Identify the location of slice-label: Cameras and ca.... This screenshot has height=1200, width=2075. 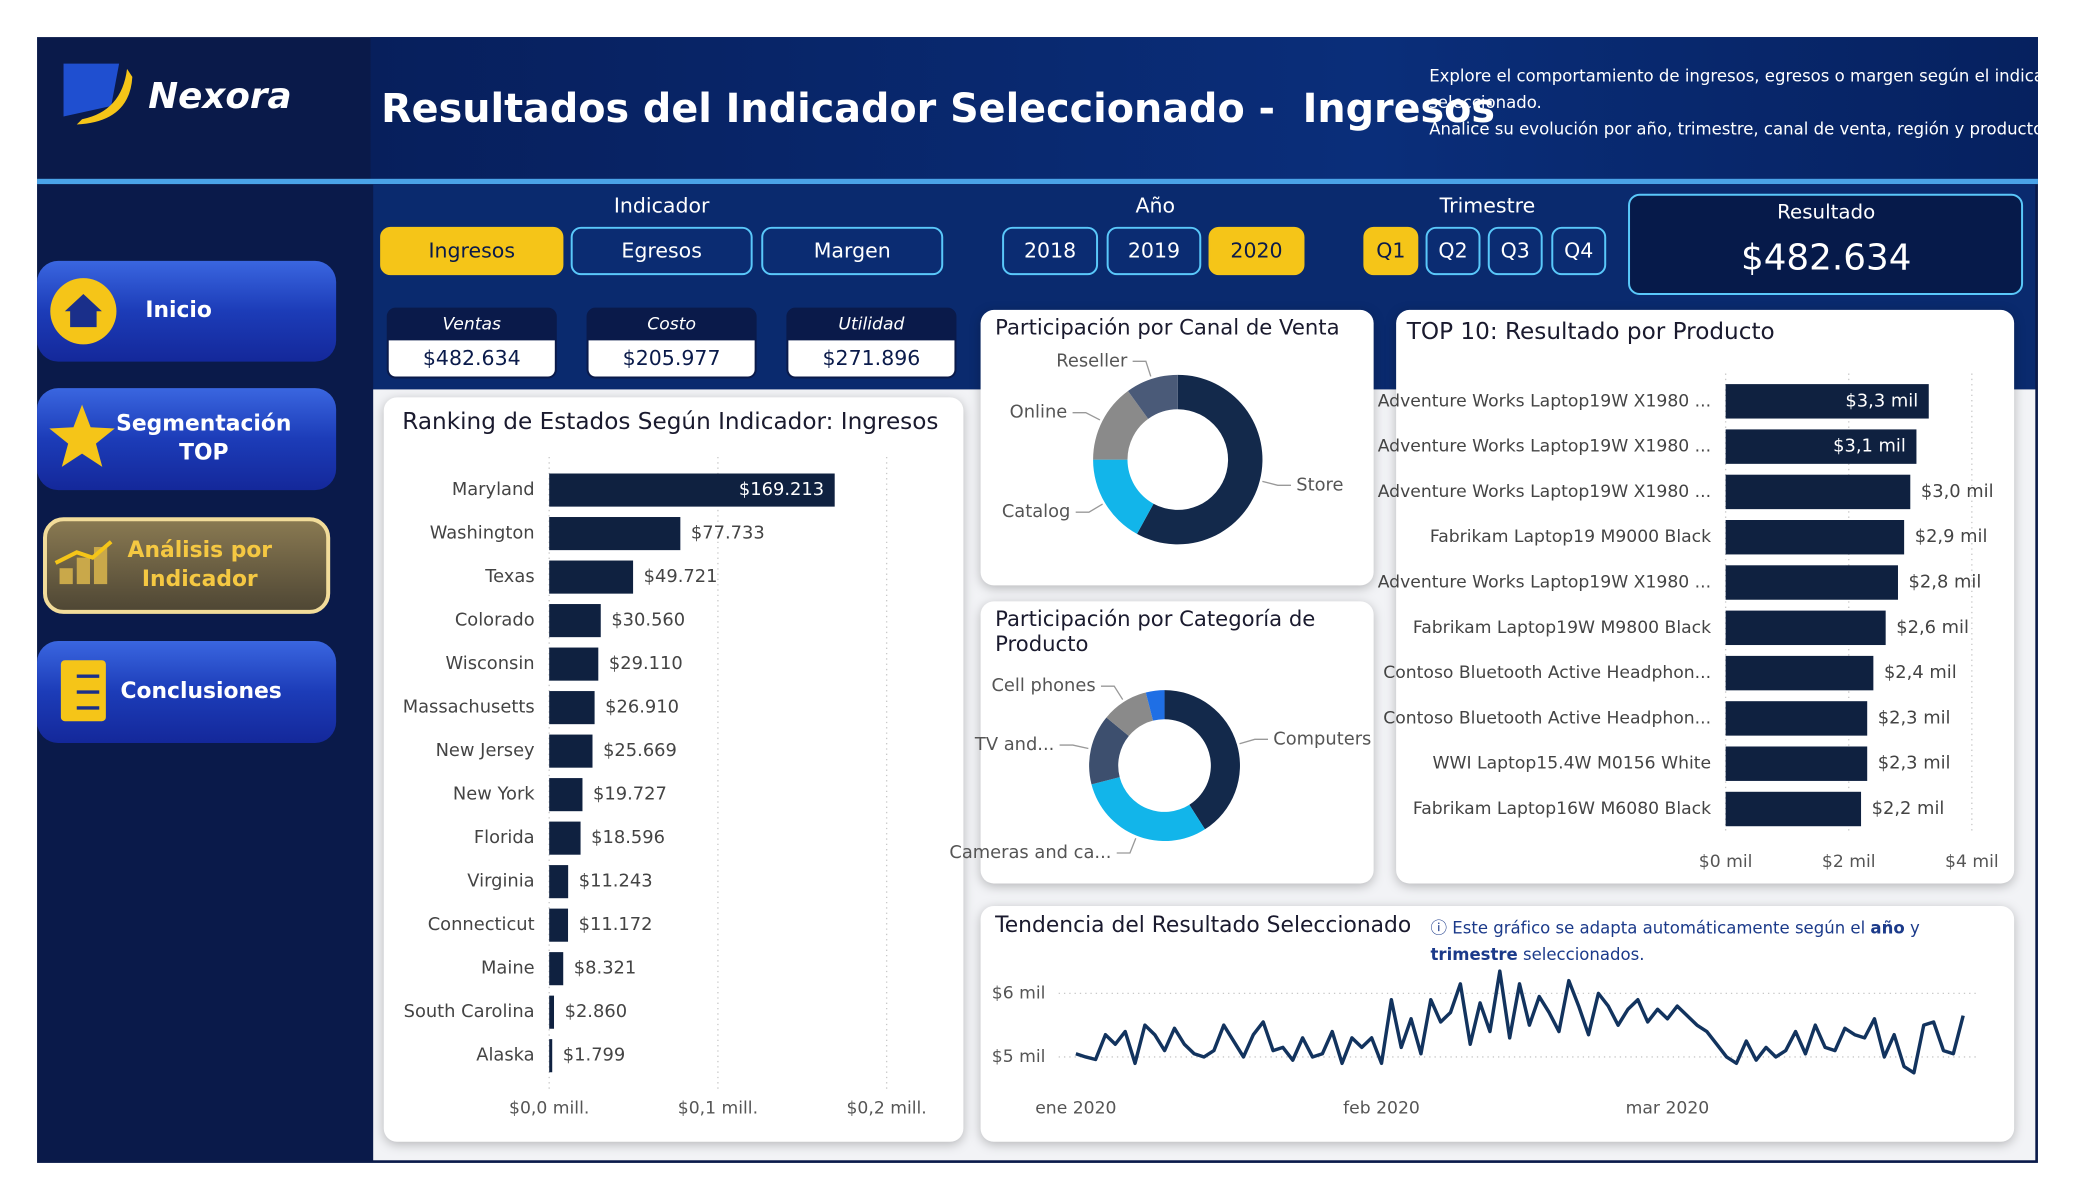
(1030, 852).